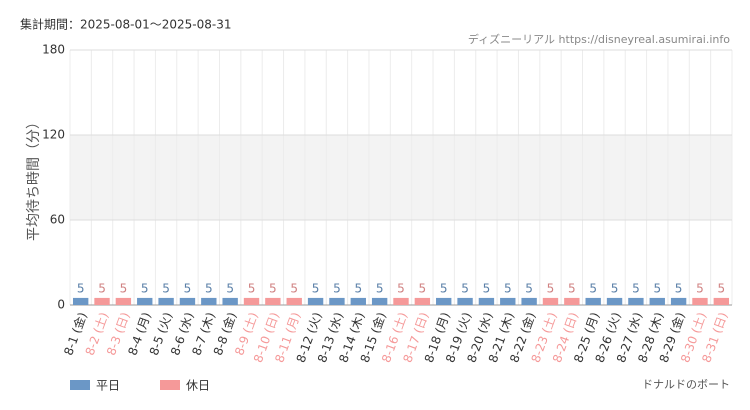  I want to click on legend-label: 平日, so click(108, 386).